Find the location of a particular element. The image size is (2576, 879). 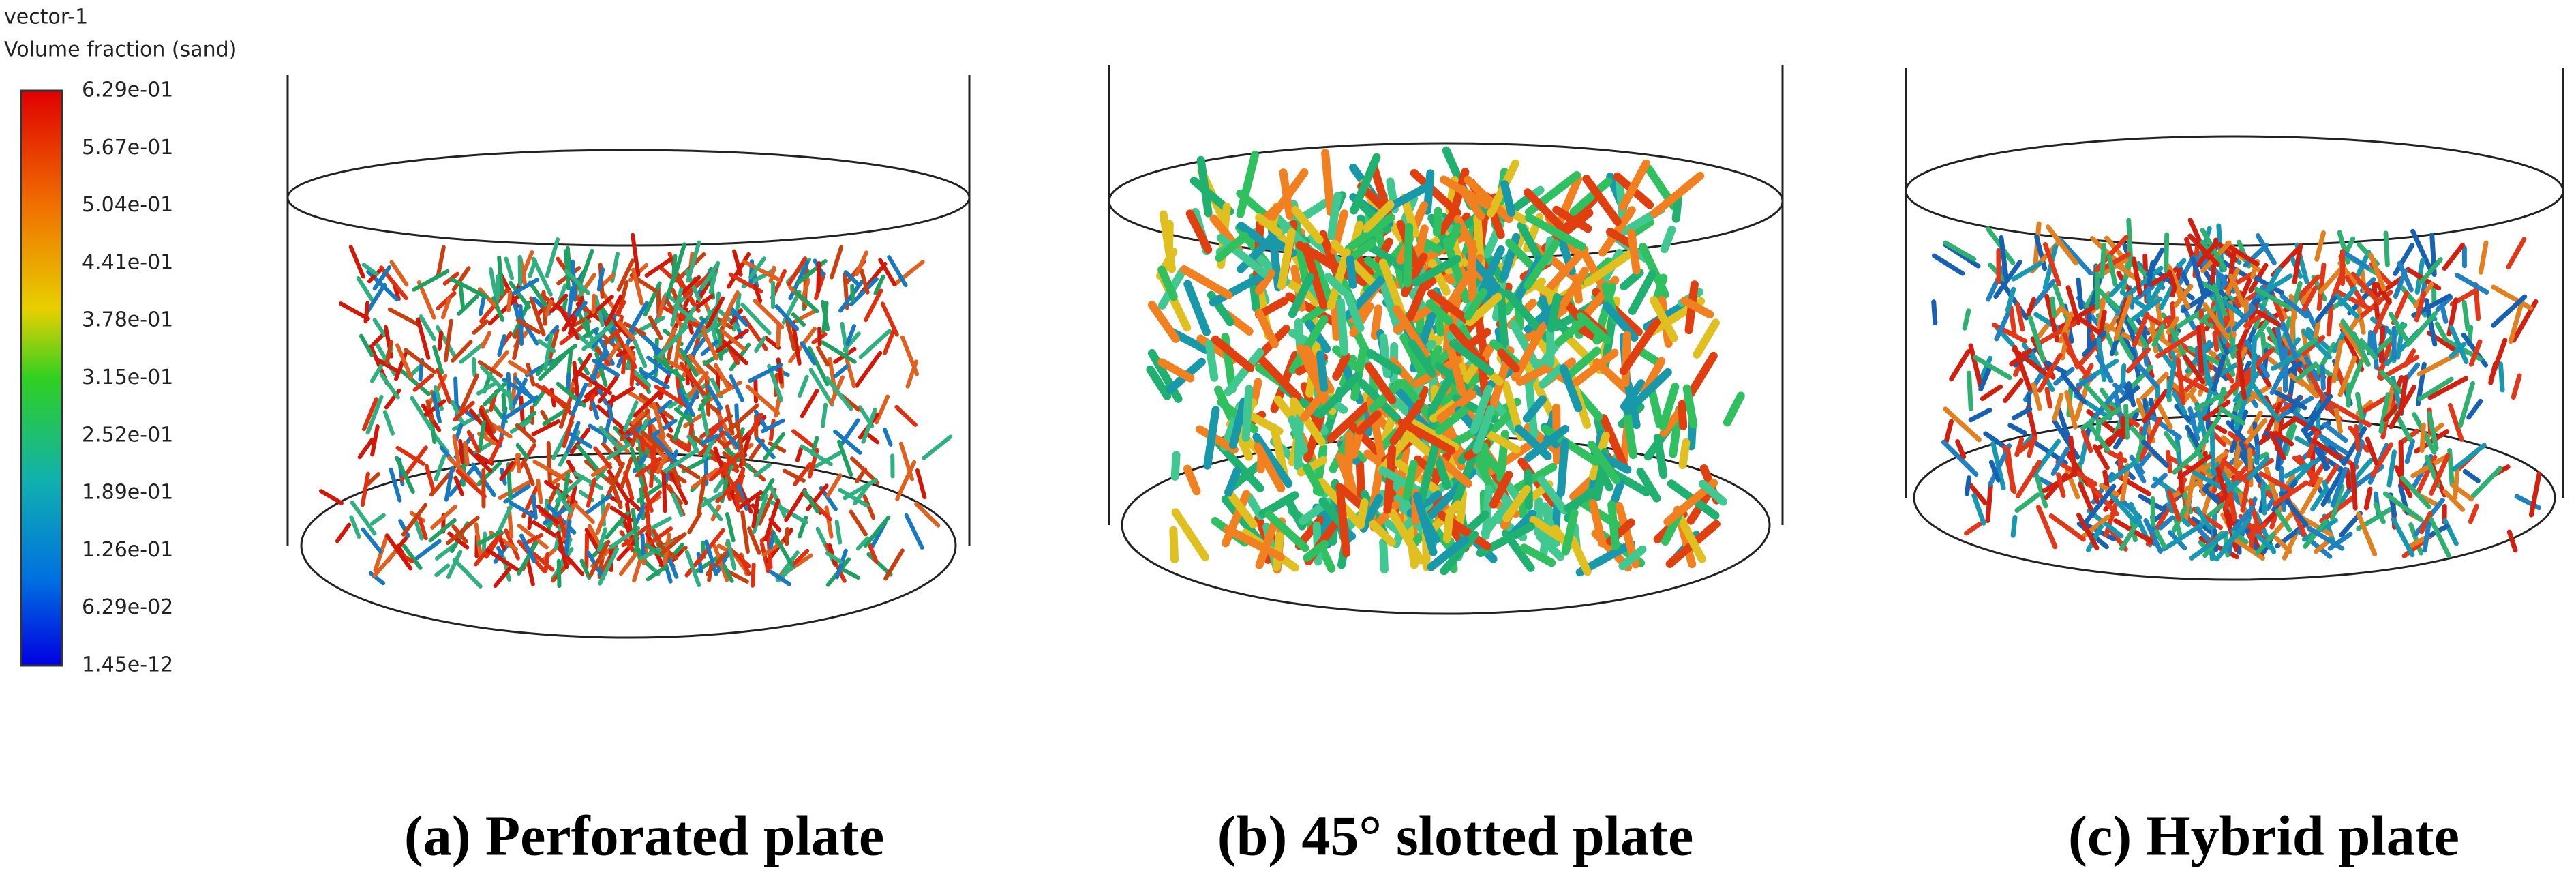

vectors is located at coordinates (1445, 361).